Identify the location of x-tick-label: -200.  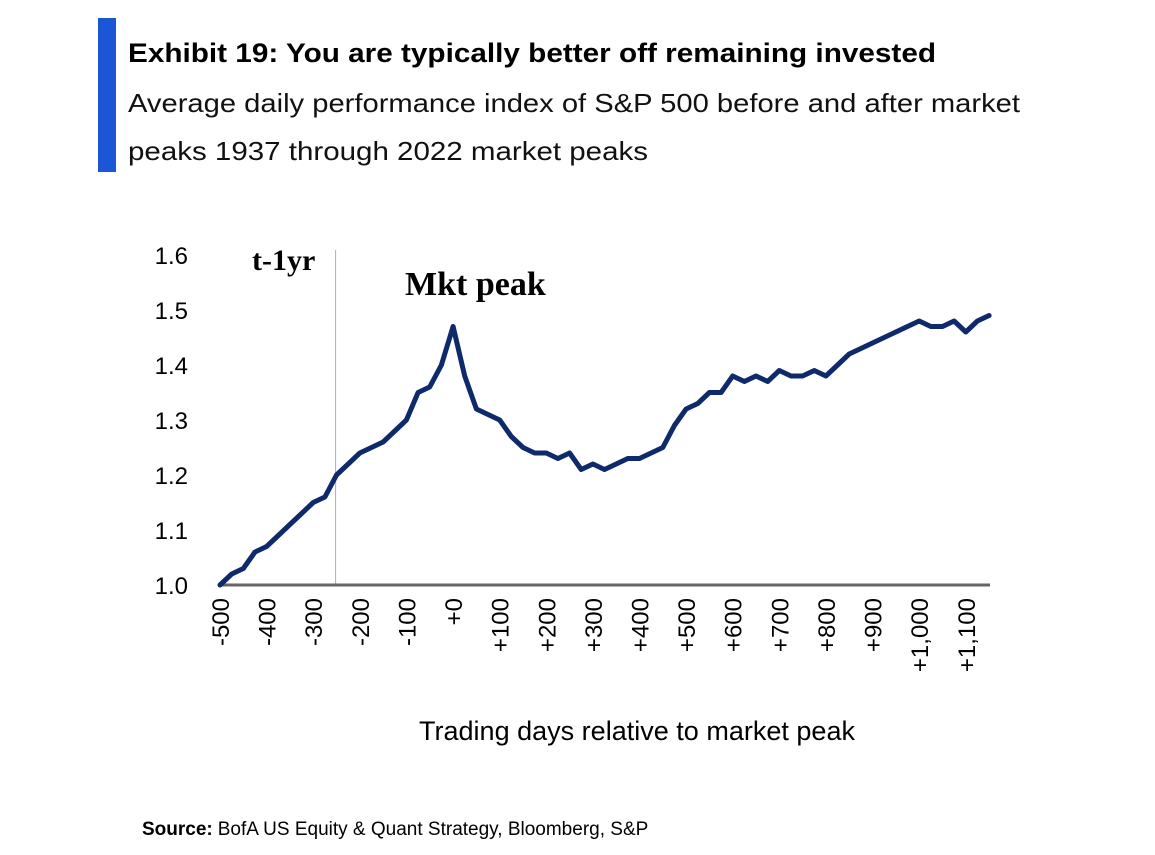
(361, 622).